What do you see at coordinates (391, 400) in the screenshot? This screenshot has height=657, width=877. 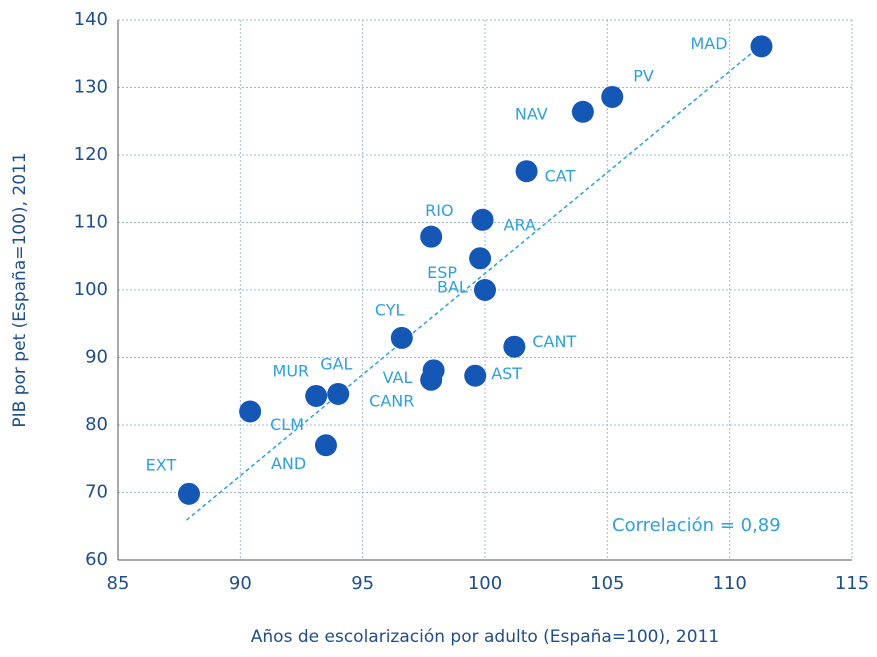 I see `point-label: CANR` at bounding box center [391, 400].